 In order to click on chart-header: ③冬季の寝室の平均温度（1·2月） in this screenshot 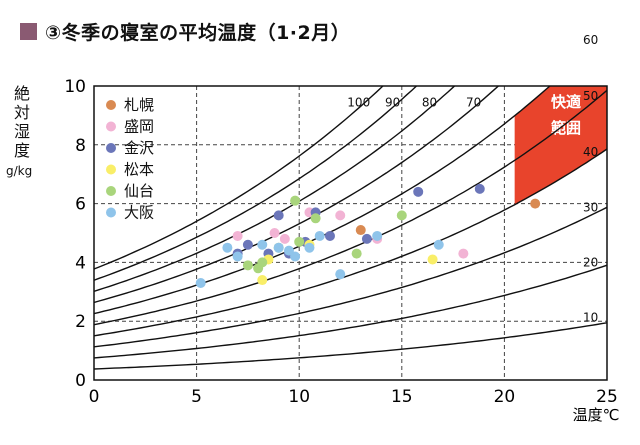, I will do `click(185, 31)`.